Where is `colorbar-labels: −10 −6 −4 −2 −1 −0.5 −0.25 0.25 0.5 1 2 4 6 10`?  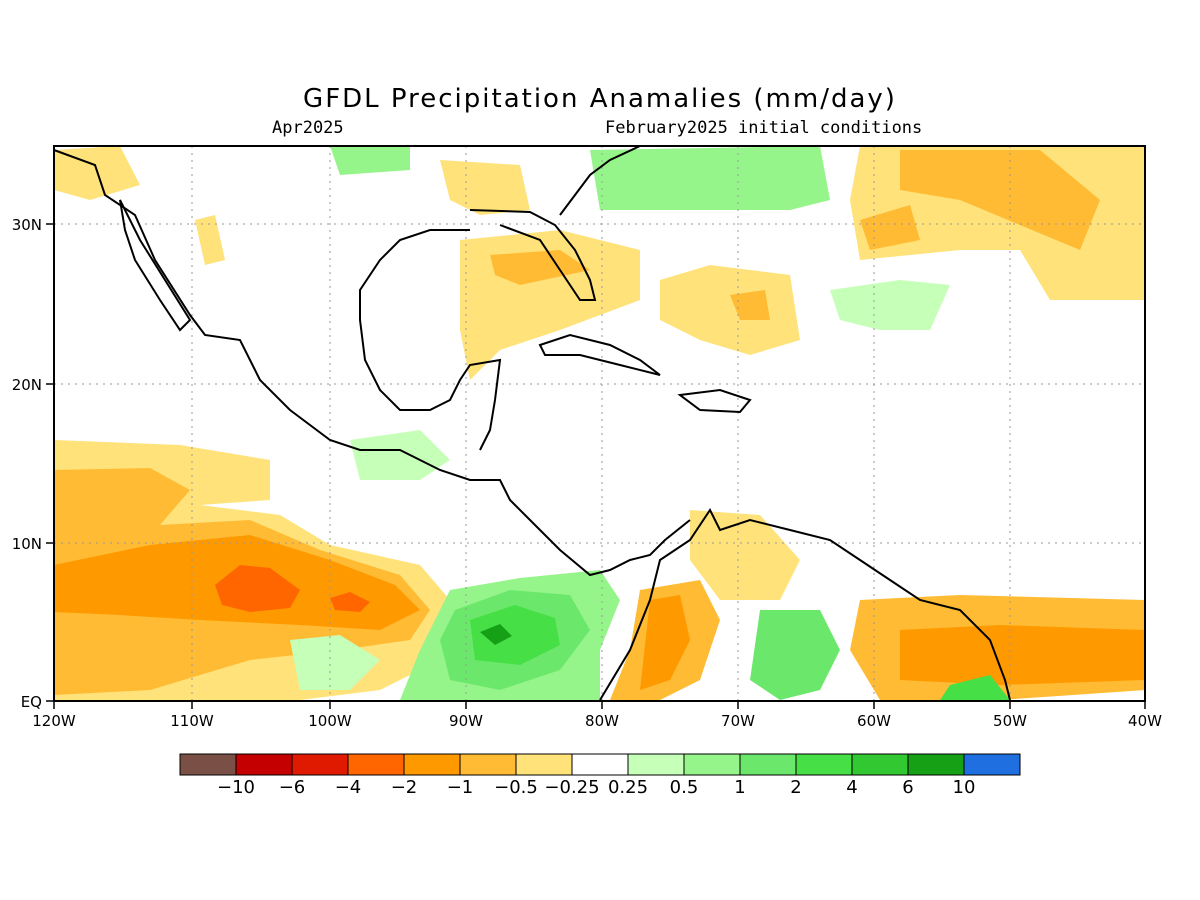
colorbar-labels: −10 −6 −4 −2 −1 −0.5 −0.25 0.25 0.5 1 2 4 6 10 is located at coordinates (596, 787).